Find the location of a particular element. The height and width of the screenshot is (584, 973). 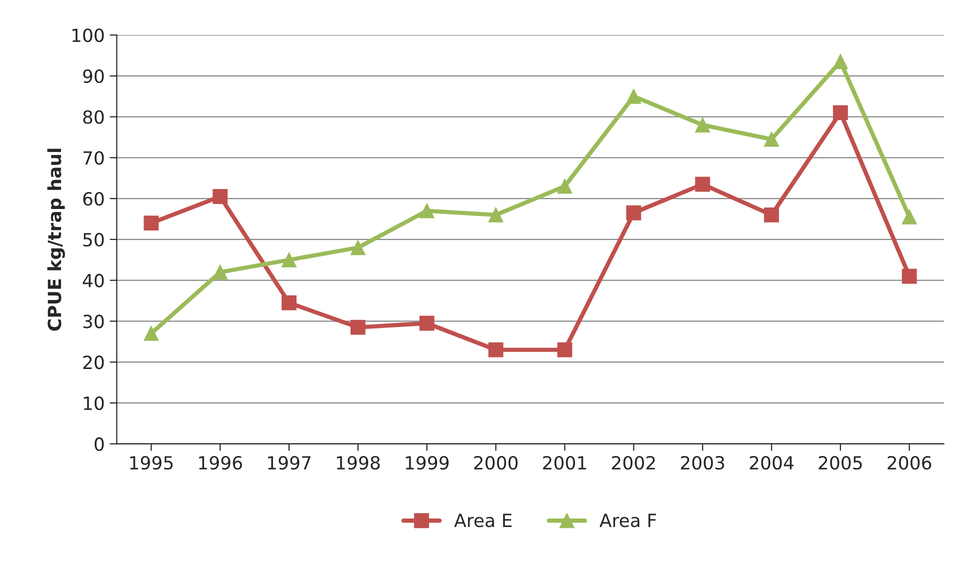

x-tick-label: 2005 is located at coordinates (840, 463).